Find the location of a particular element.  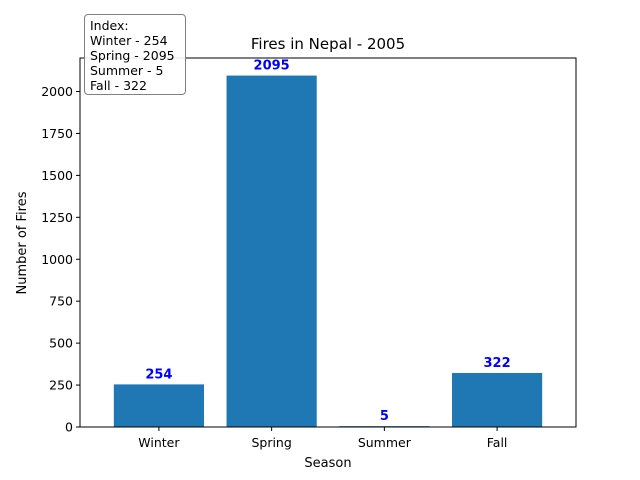

index-box-entry: Summer - 5 is located at coordinates (127, 70).